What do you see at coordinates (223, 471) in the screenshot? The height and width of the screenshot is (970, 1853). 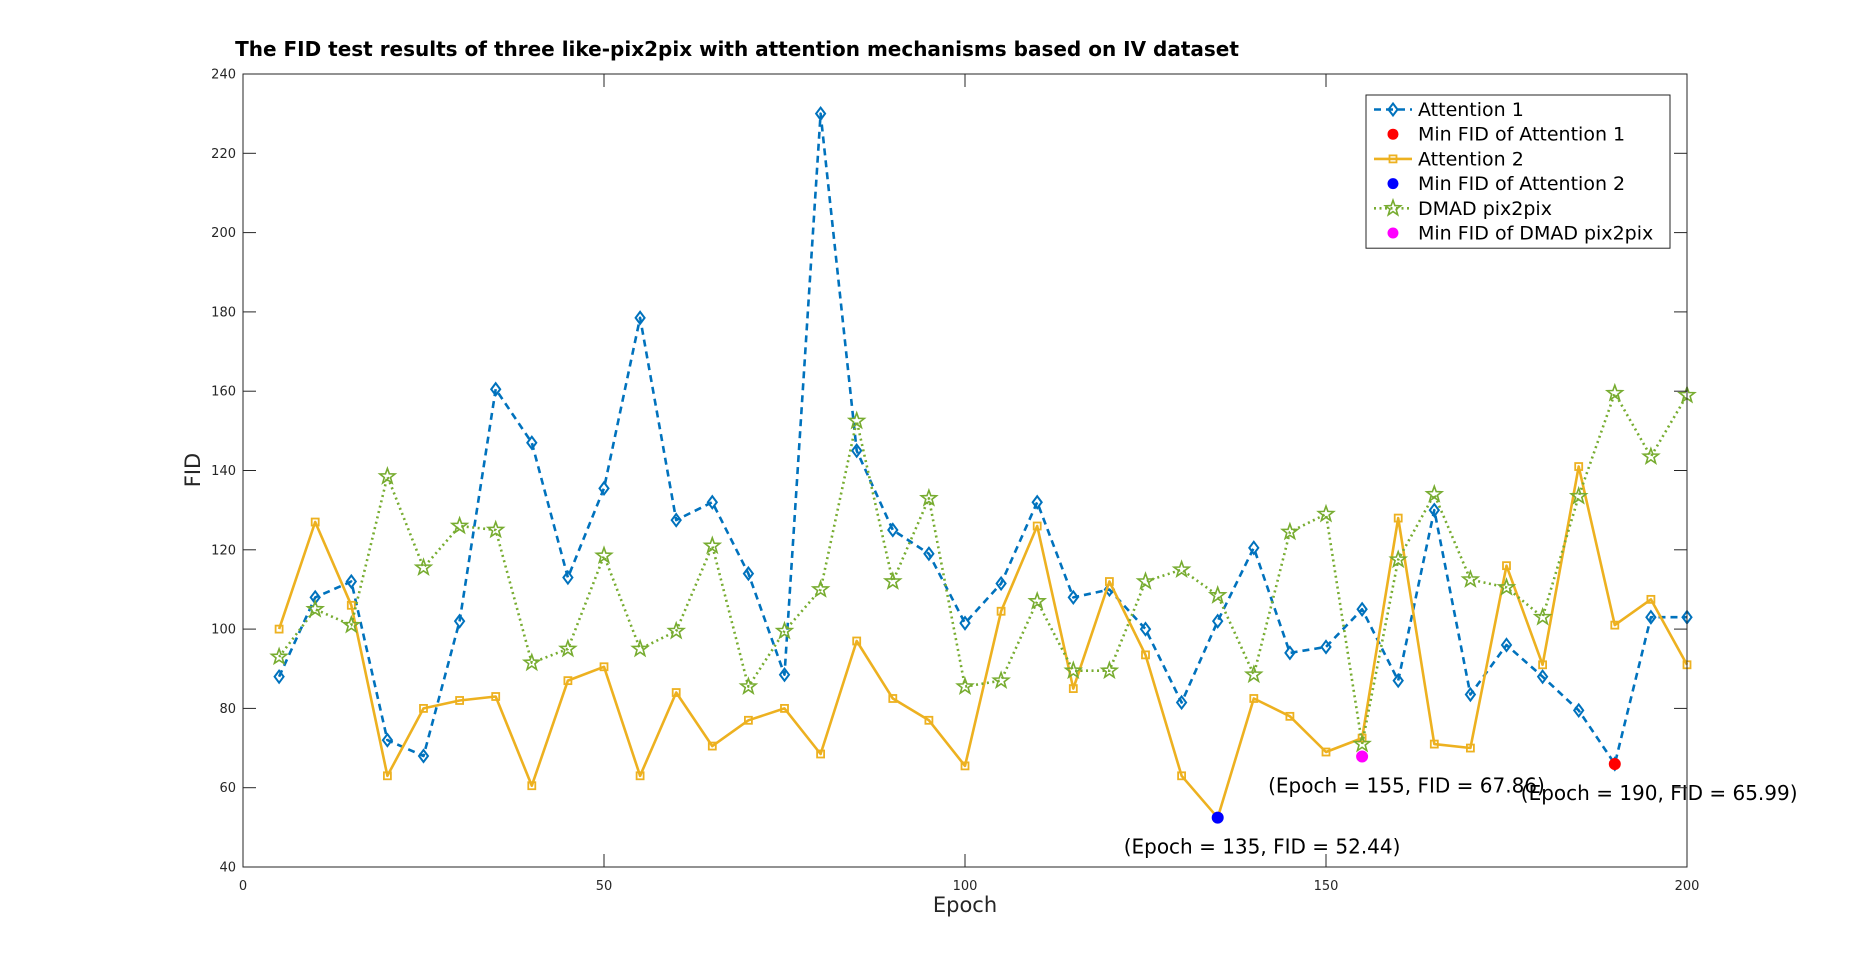 I see `y-tick-label: 140` at bounding box center [223, 471].